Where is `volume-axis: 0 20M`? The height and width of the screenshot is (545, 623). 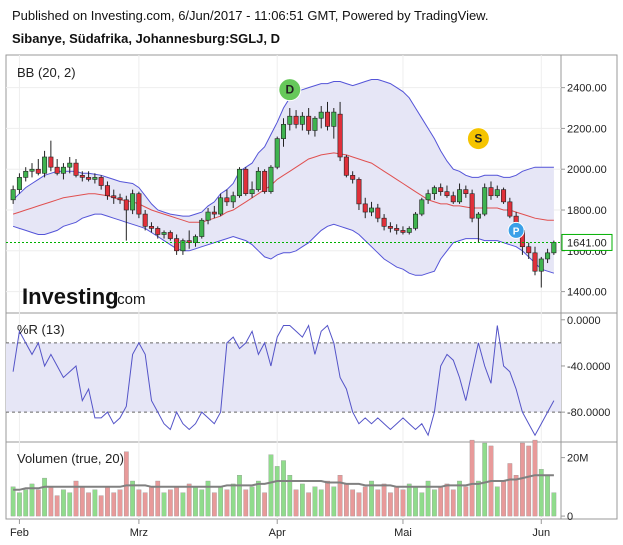 volume-axis: 0 20M is located at coordinates (574, 488).